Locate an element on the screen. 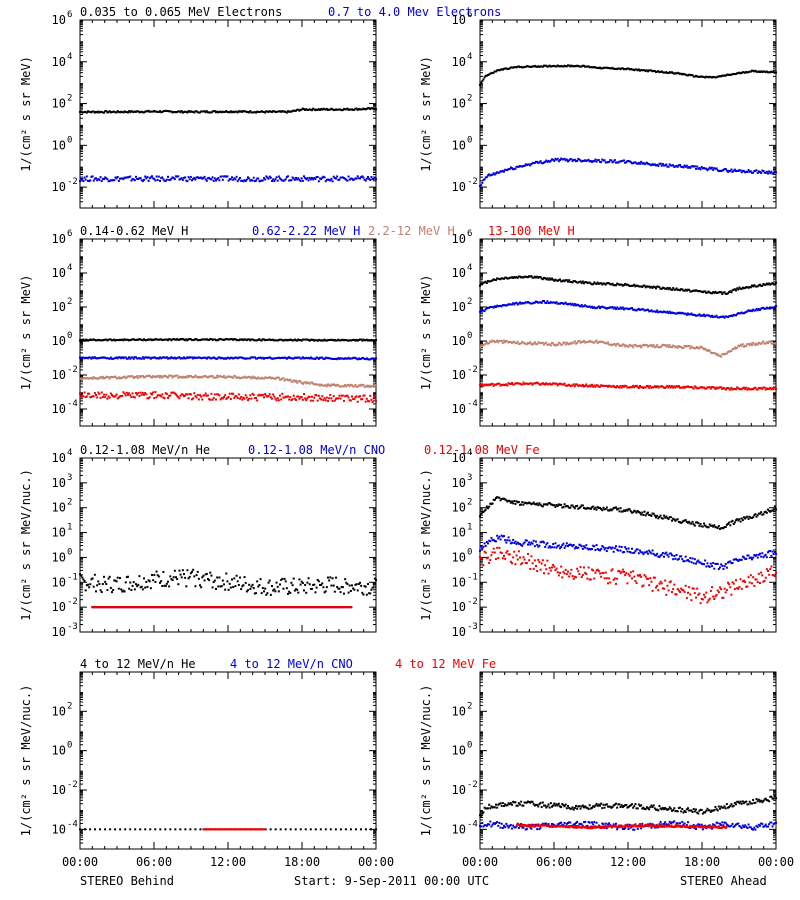  y-tick-exponent: 4 is located at coordinates (69, 453).